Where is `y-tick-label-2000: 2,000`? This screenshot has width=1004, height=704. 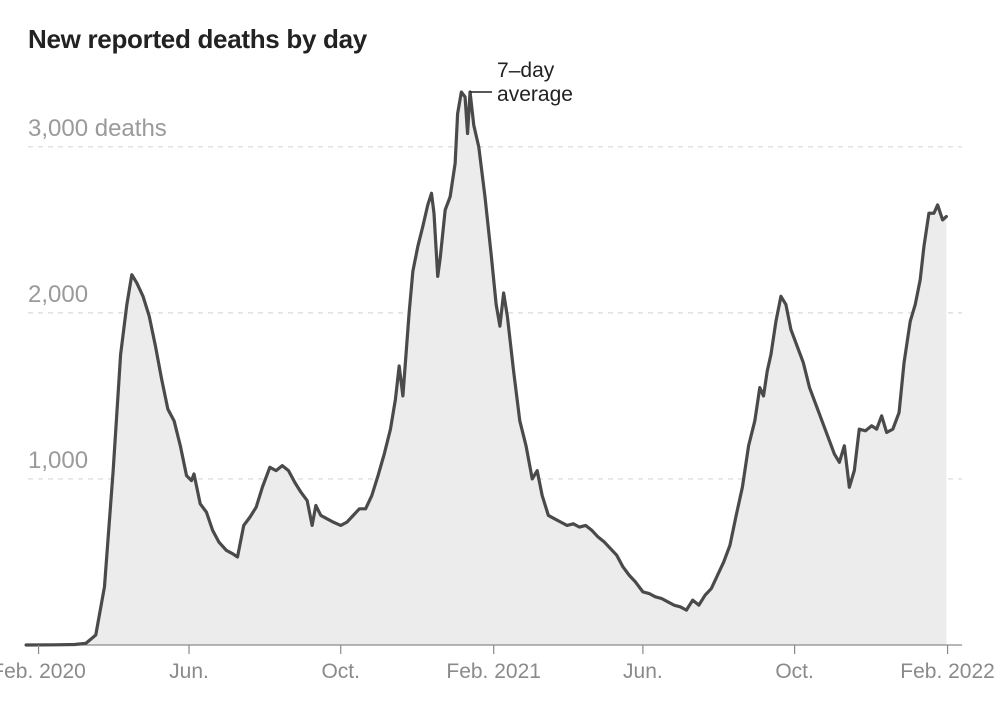
y-tick-label-2000: 2,000 is located at coordinates (58, 294).